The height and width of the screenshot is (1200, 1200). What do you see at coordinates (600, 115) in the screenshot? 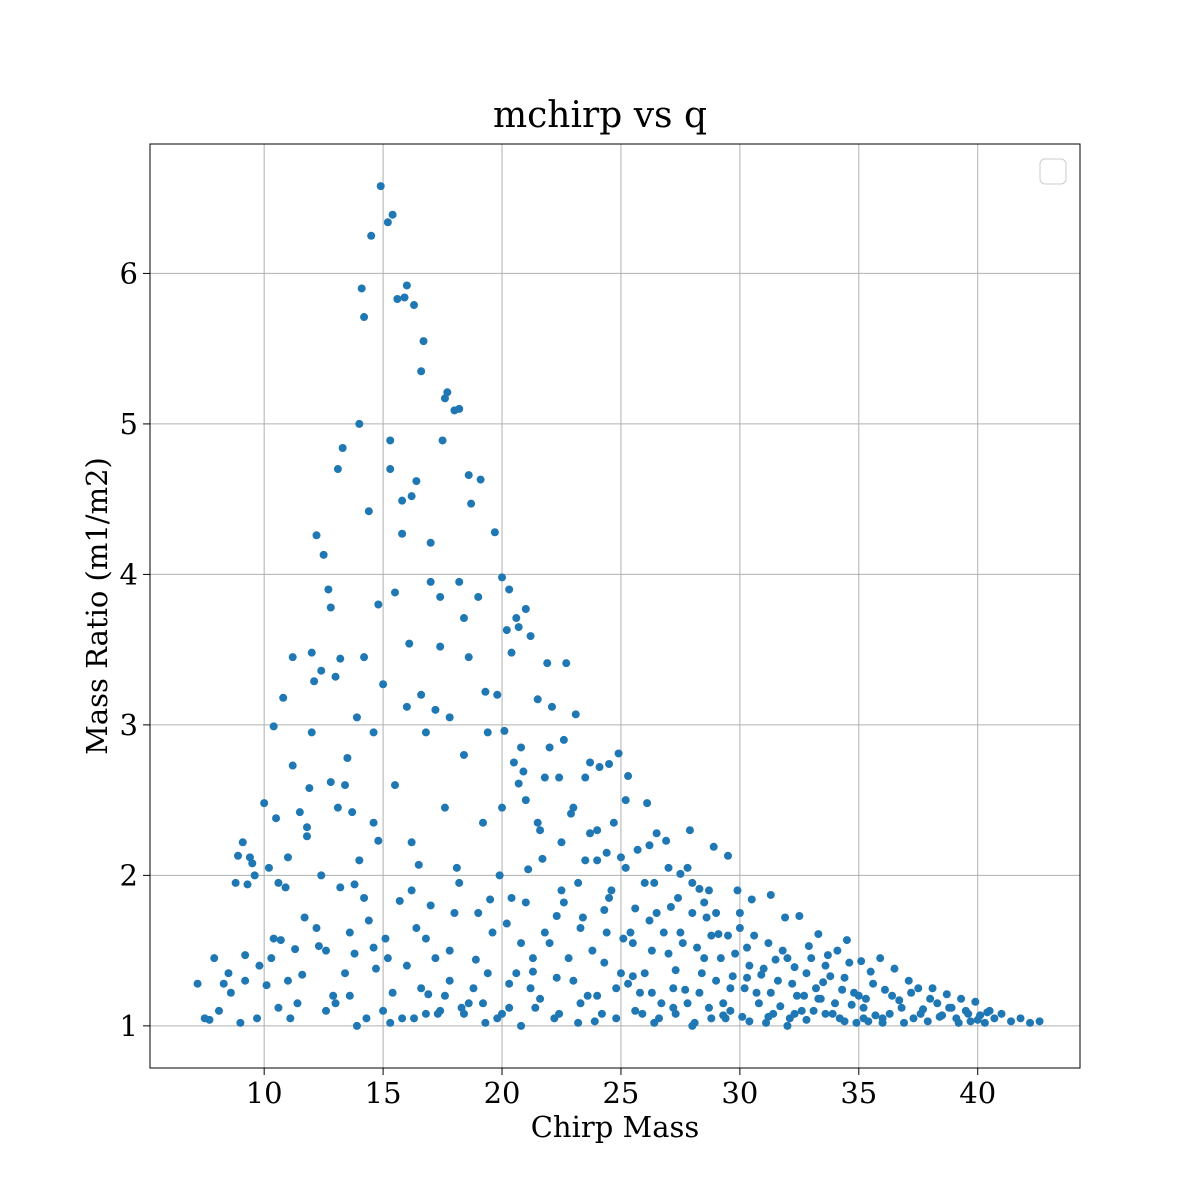
I see `chart-title: mchirp vs q` at bounding box center [600, 115].